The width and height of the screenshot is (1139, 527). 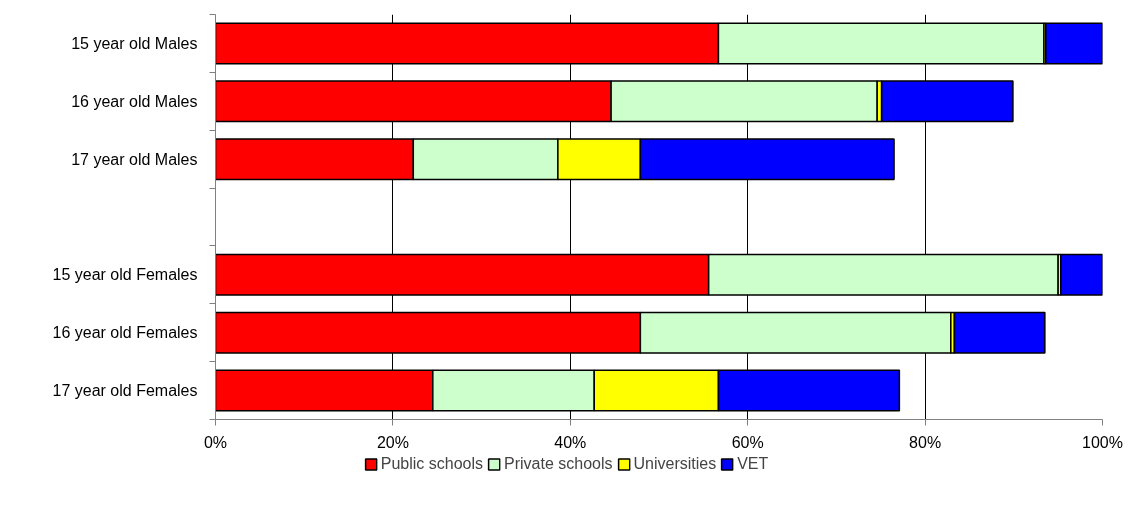 I want to click on legend-label: Universities, so click(x=675, y=464).